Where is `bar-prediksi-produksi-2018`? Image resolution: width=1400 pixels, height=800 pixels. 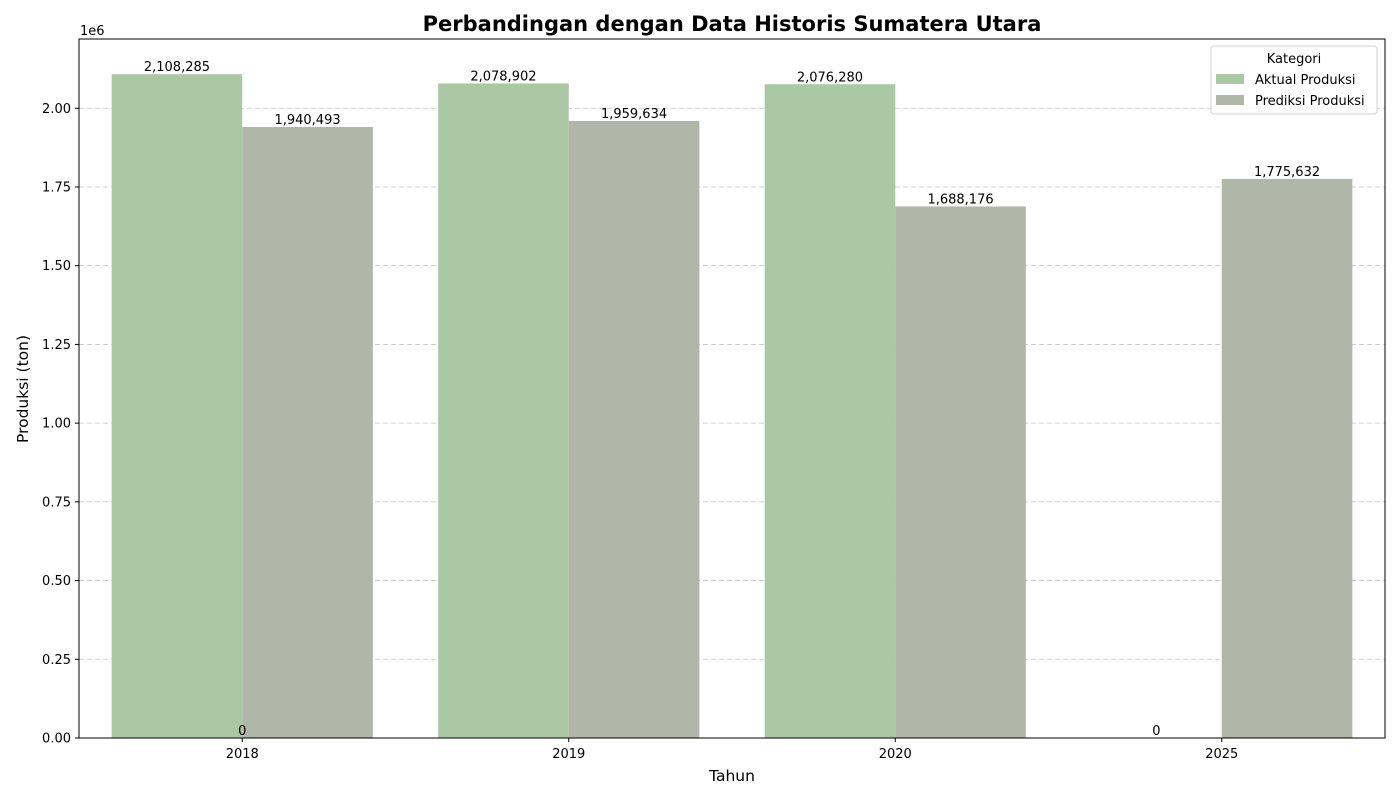 bar-prediksi-produksi-2018 is located at coordinates (307, 432).